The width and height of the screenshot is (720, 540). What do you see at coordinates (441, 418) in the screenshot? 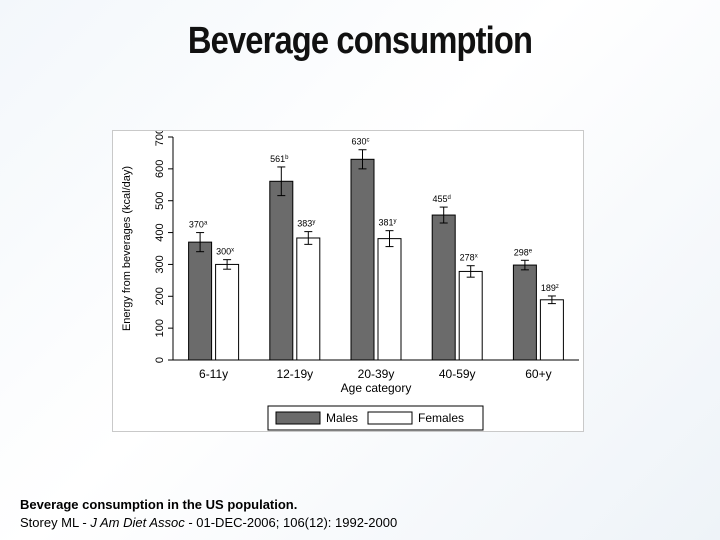
I see `legend-label-females: Females` at bounding box center [441, 418].